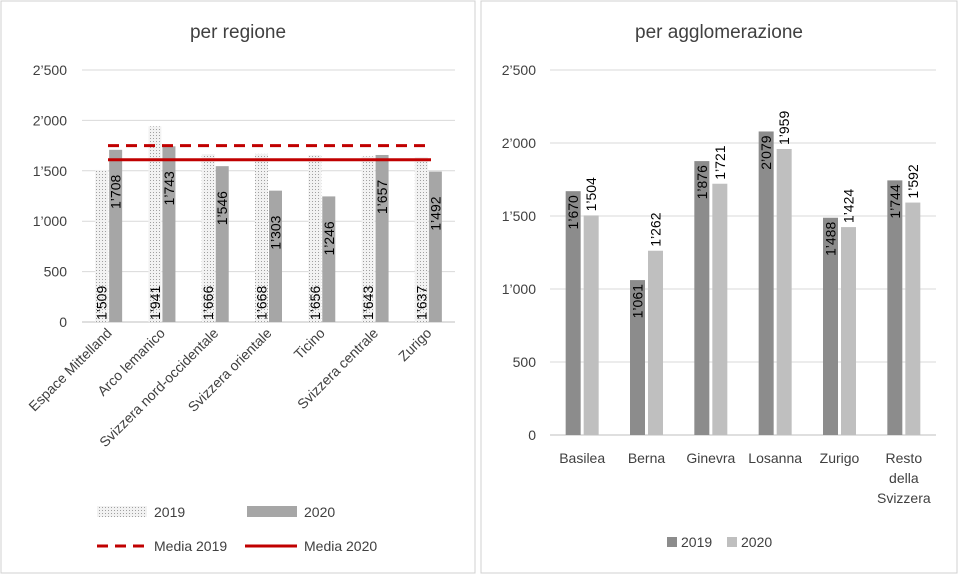  Describe the element at coordinates (262, 303) in the screenshot. I see `data-label-2019-svizzera-orientale: 1’668` at that location.